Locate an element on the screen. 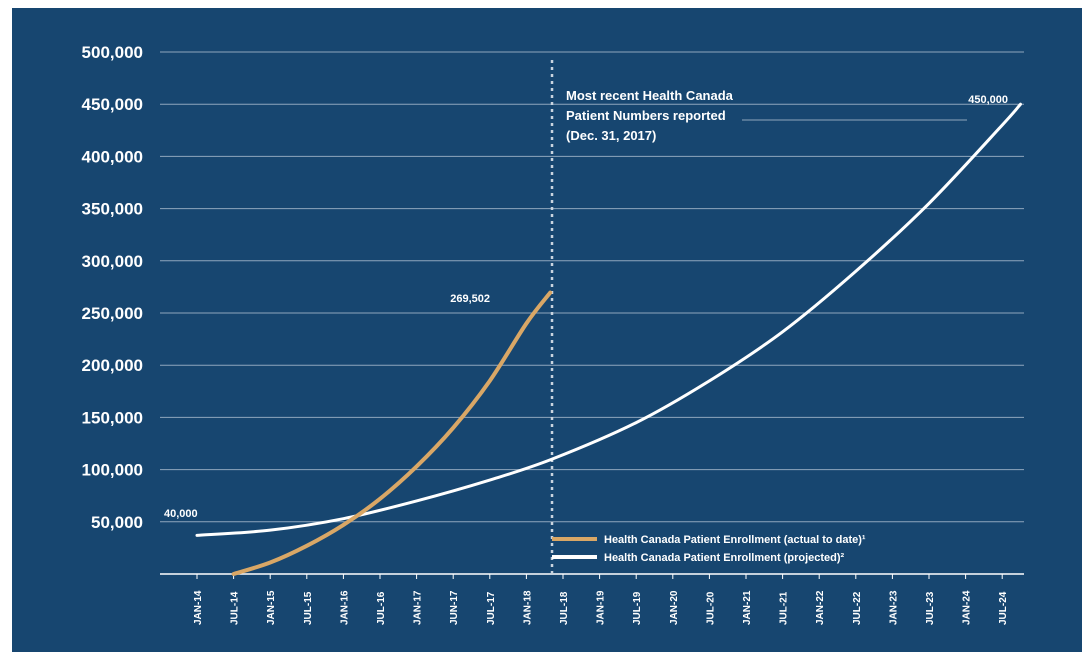  y-tick-label: 400,000 is located at coordinates (112, 156).